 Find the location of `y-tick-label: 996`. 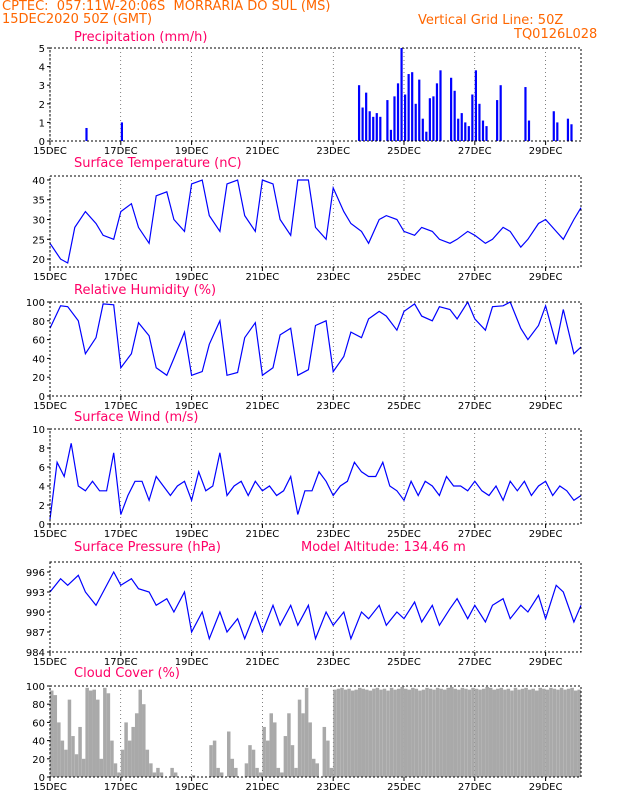

y-tick-label: 996 is located at coordinates (35, 573).